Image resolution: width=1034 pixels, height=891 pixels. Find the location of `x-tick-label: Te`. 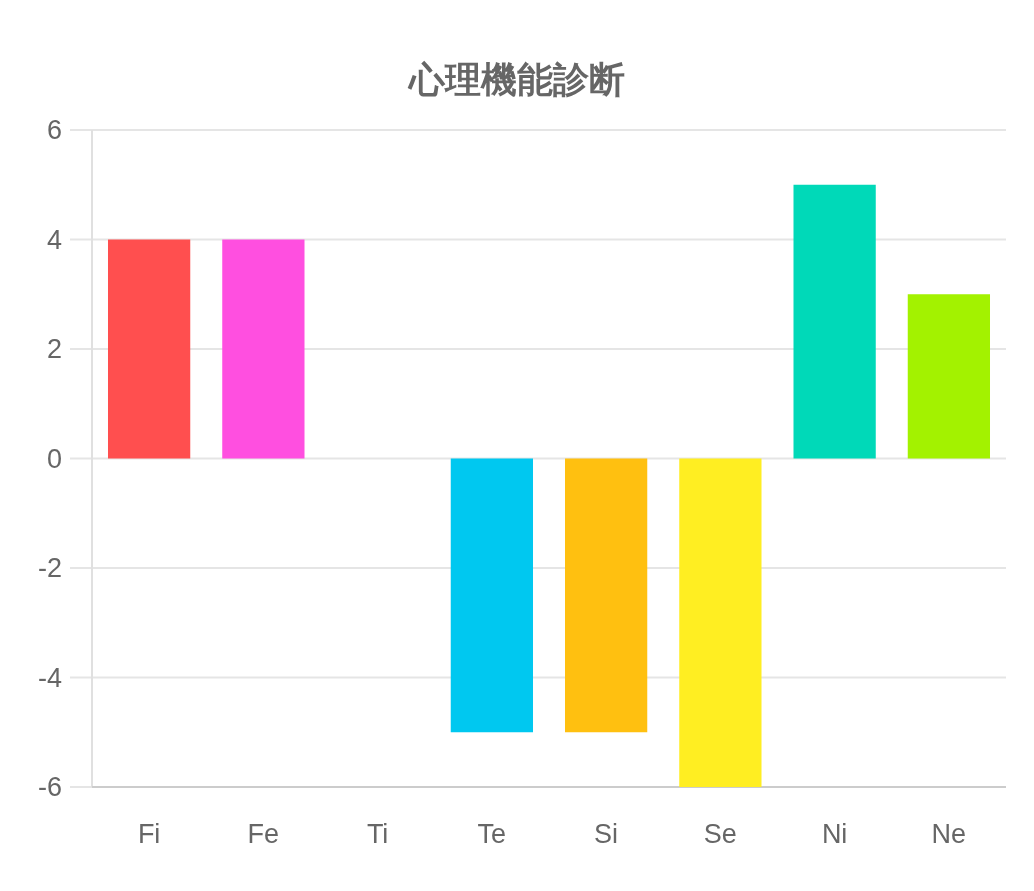

x-tick-label: Te is located at coordinates (492, 834).